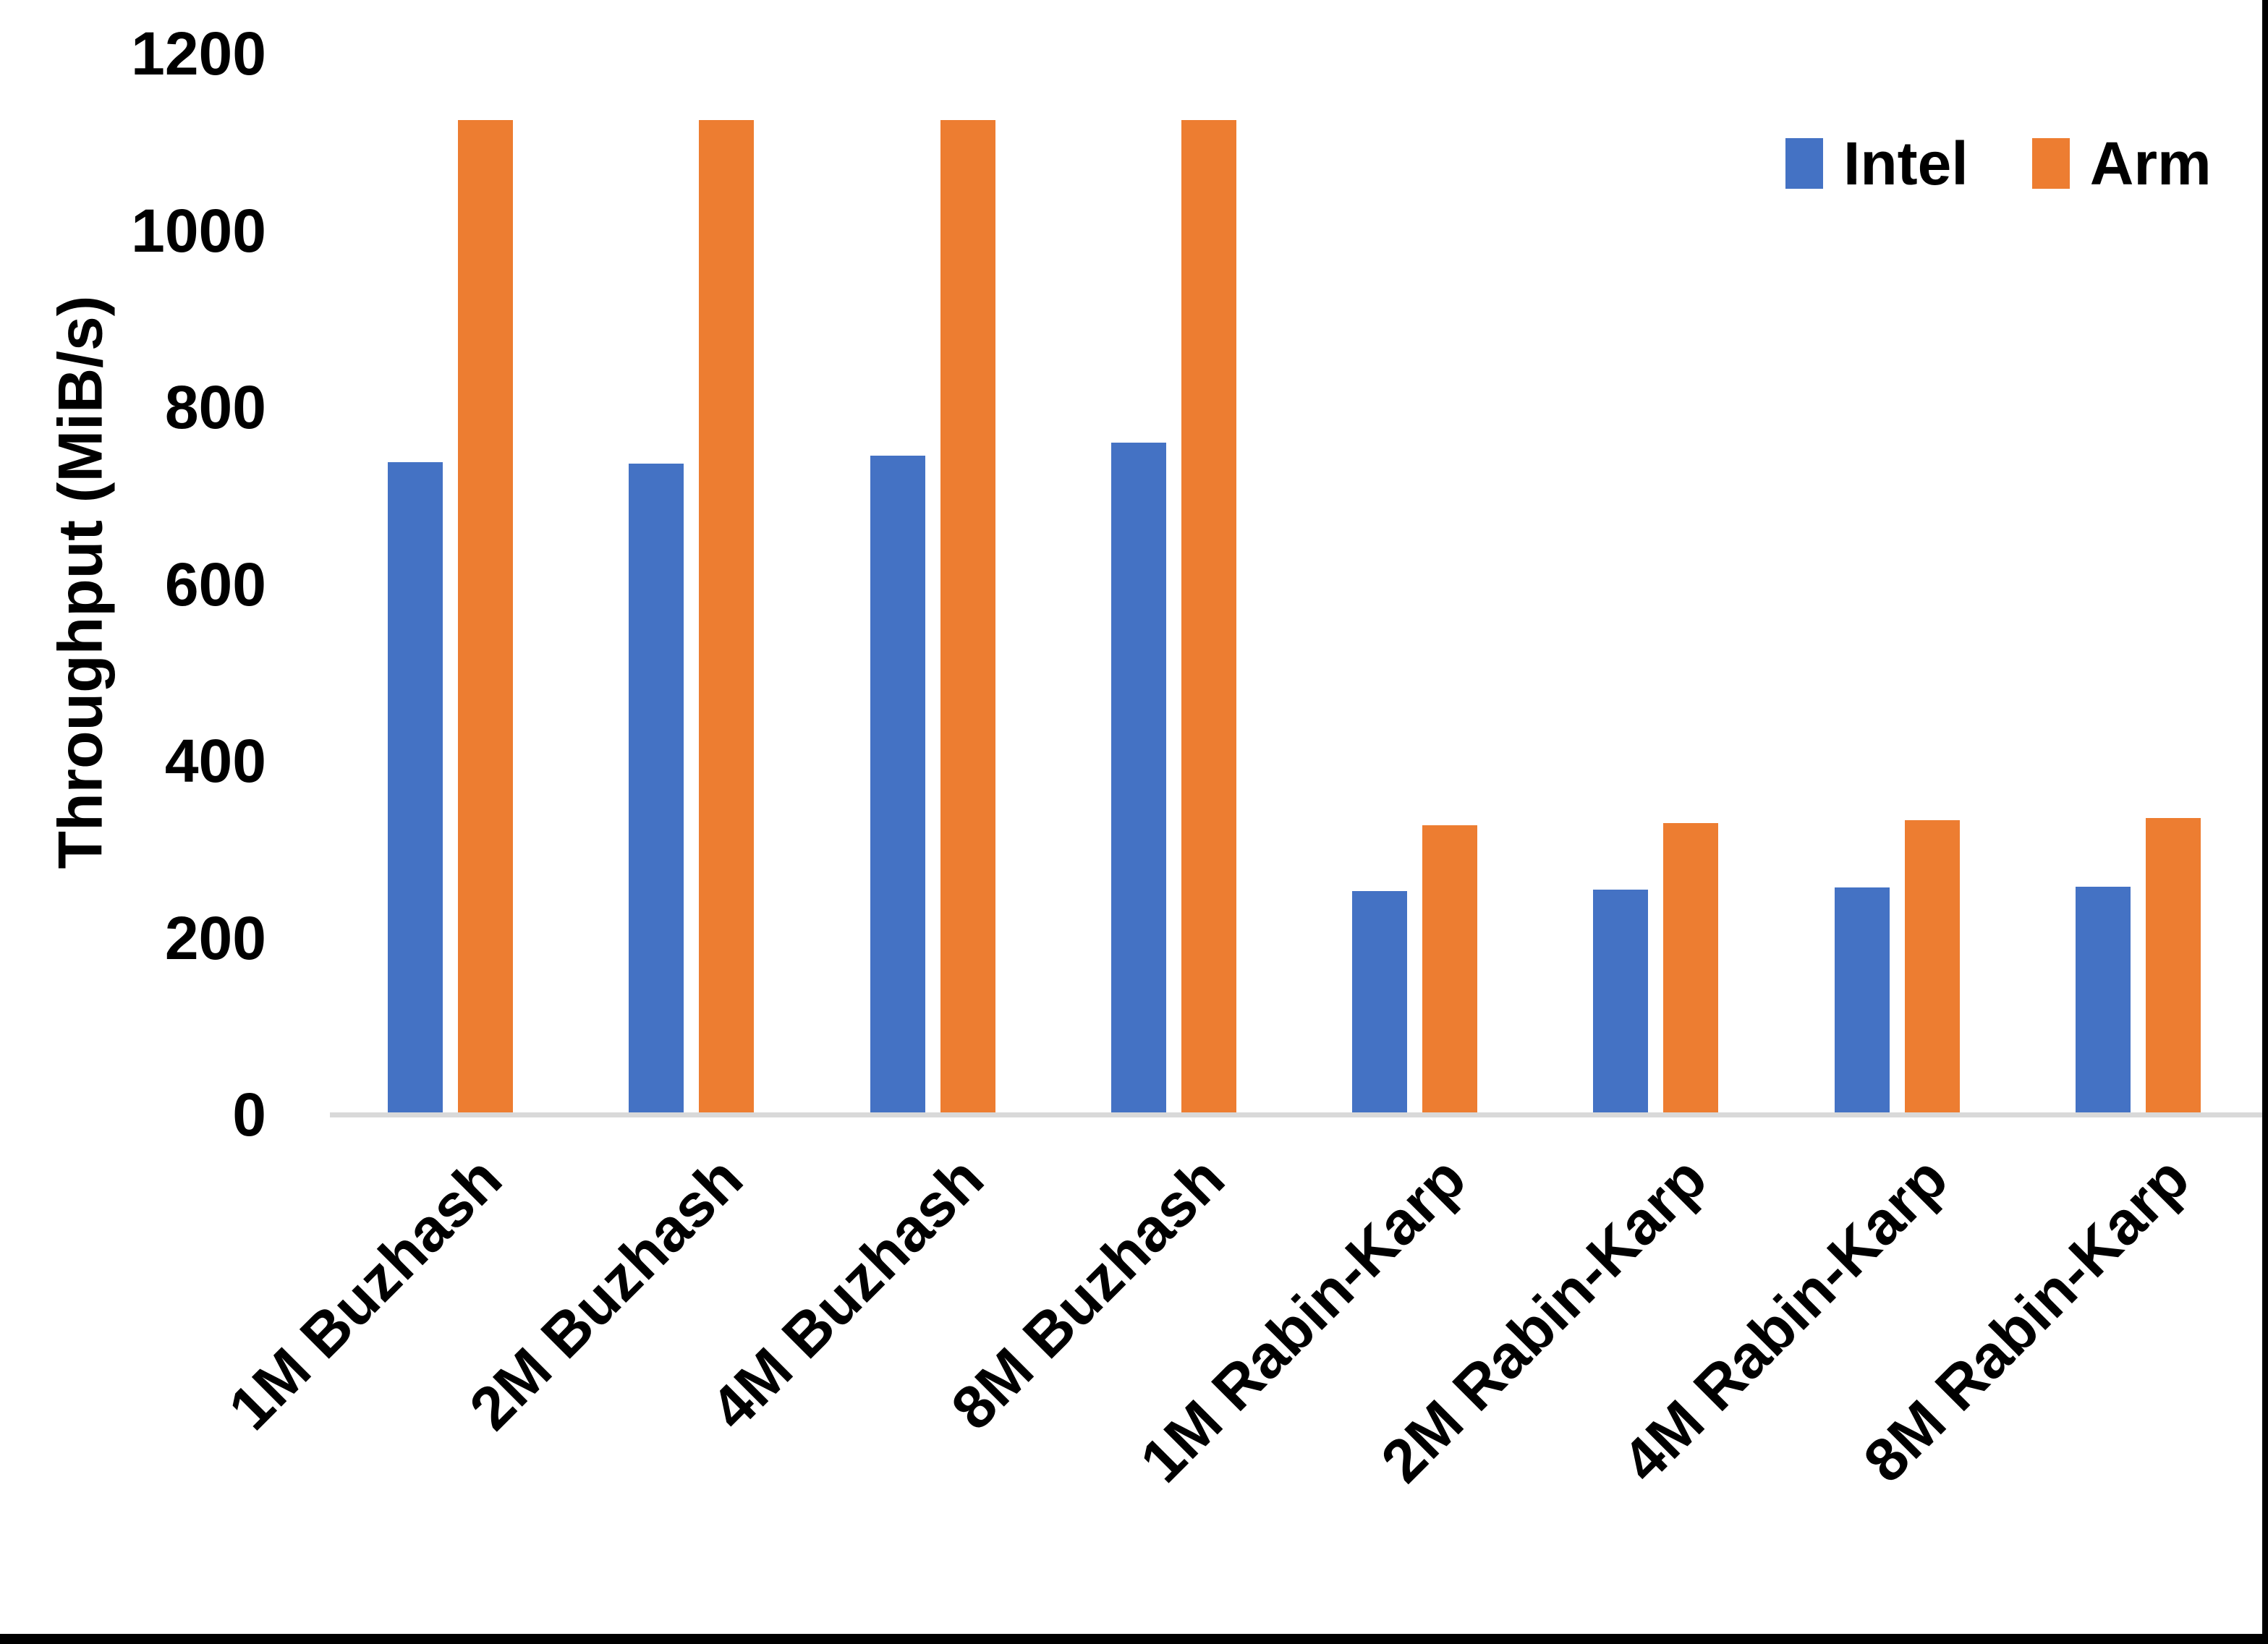 The height and width of the screenshot is (1644, 2268). I want to click on legend: Intel Arm, so click(1998, 163).